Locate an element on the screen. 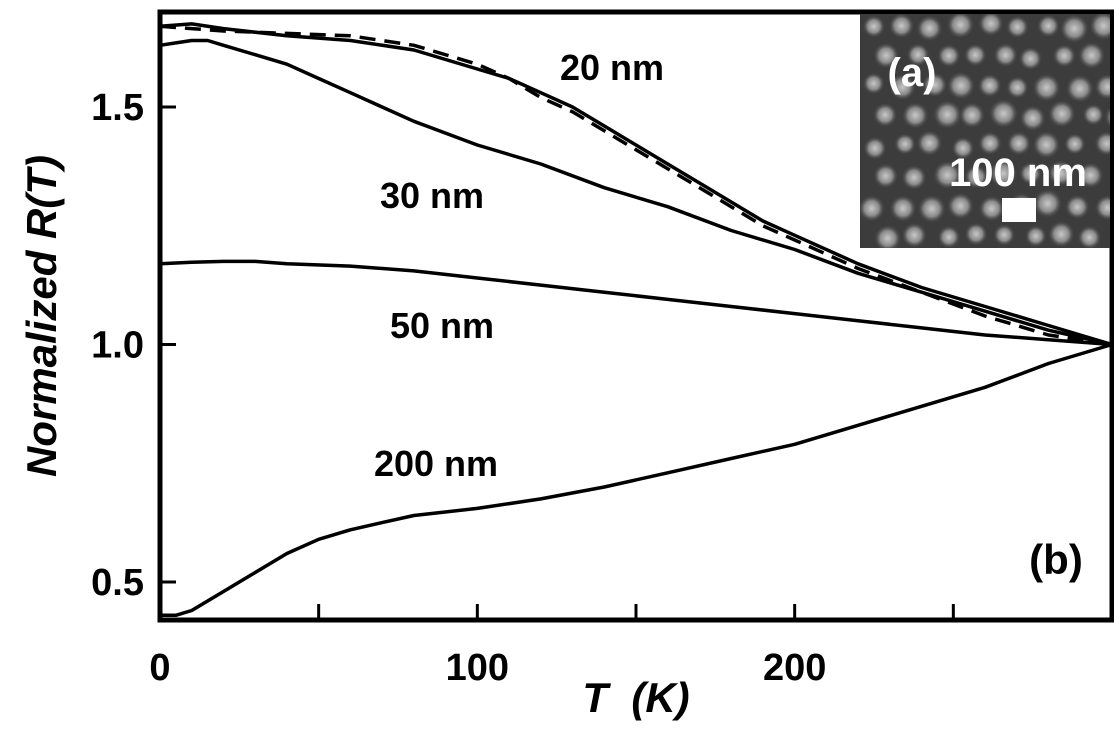 The image size is (1114, 730). inset-dots is located at coordinates (985, 131).